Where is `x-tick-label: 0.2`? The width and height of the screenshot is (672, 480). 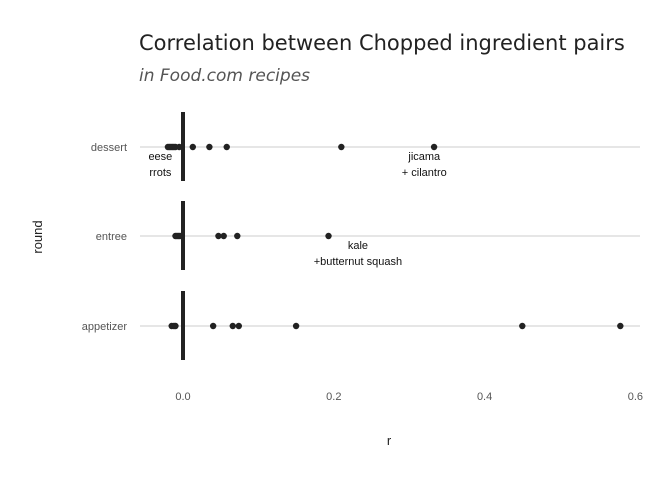 x-tick-label: 0.2 is located at coordinates (333, 397).